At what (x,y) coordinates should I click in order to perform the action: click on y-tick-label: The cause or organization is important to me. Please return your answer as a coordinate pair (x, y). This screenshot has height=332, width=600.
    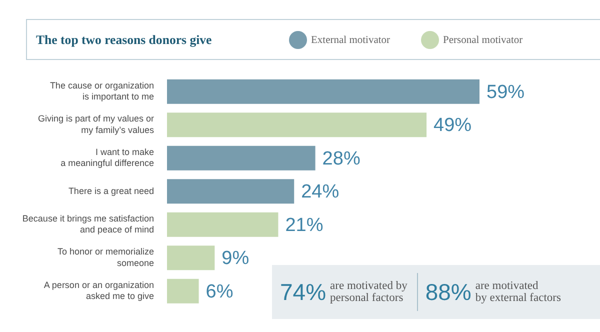
    Looking at the image, I should click on (102, 91).